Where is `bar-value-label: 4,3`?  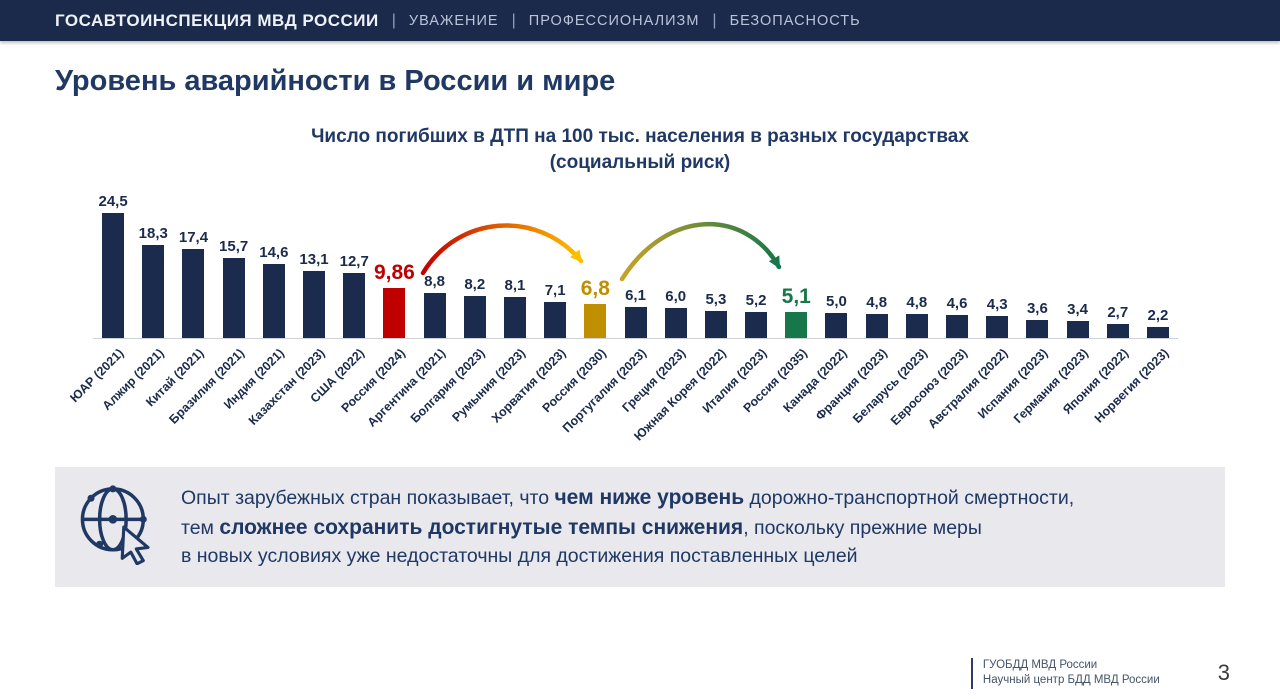
bar-value-label: 4,3 is located at coordinates (997, 305).